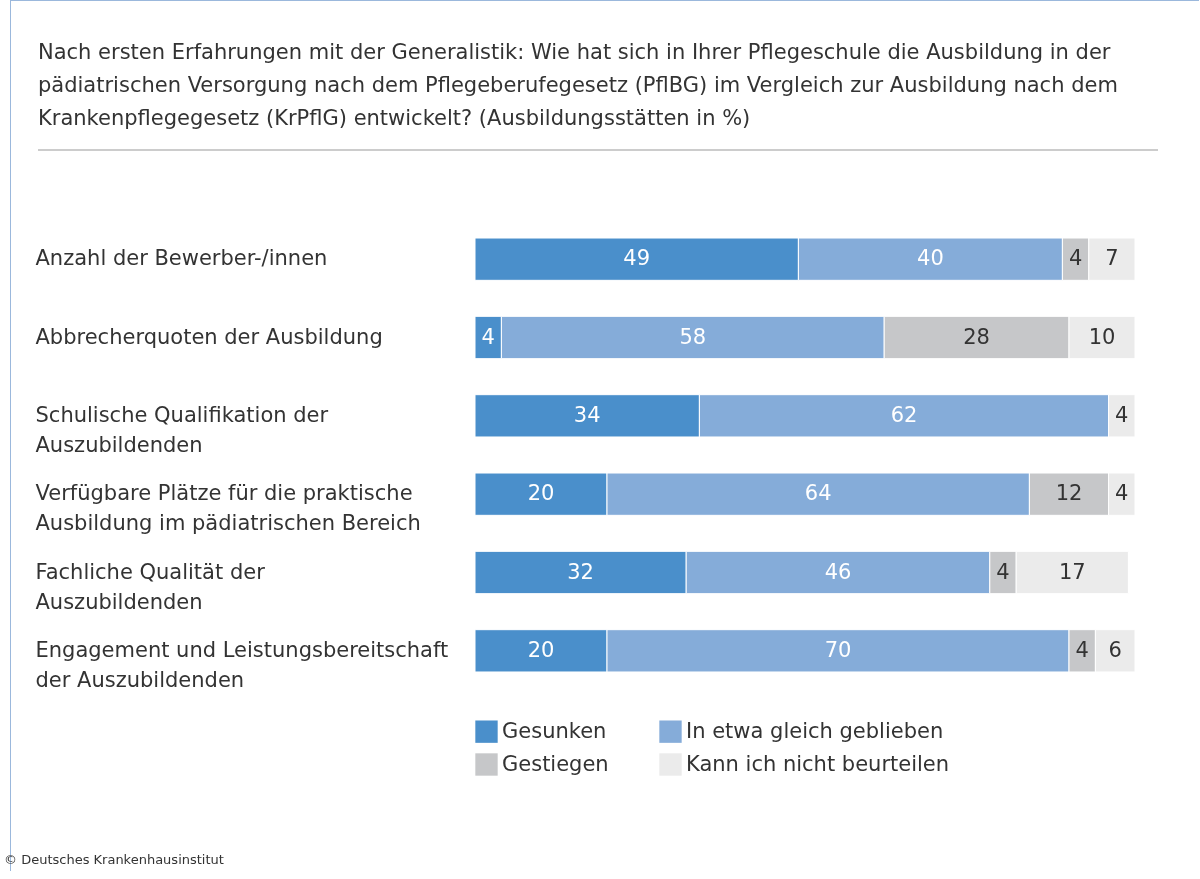  What do you see at coordinates (181, 258) in the screenshot?
I see `y-tick-label: Anzahl der Bewerber-/innen` at bounding box center [181, 258].